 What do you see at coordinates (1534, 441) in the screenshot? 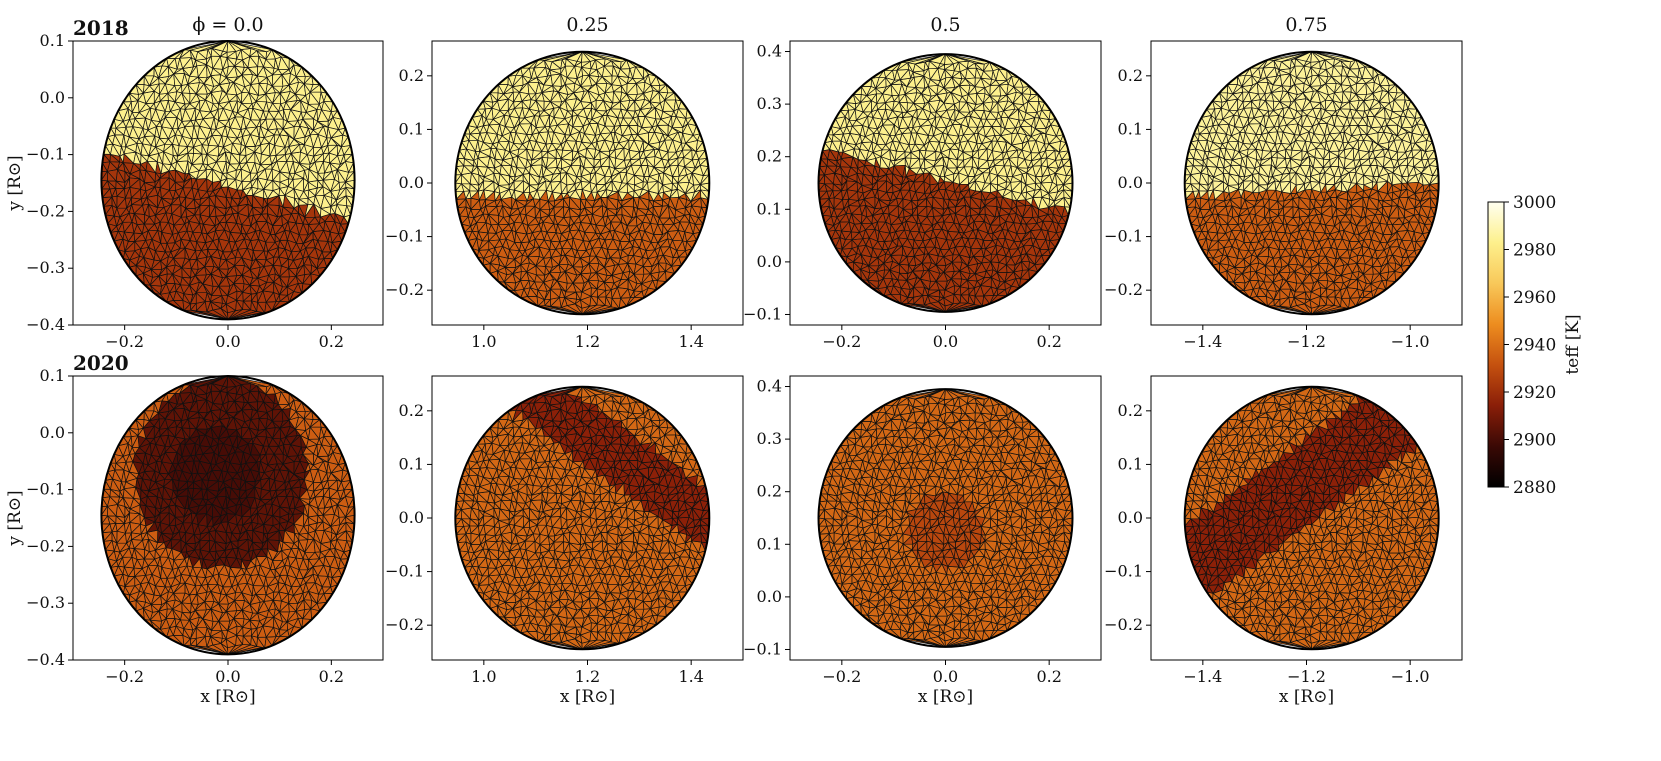
I see `colorbar-tick-label: 2900` at bounding box center [1534, 441].